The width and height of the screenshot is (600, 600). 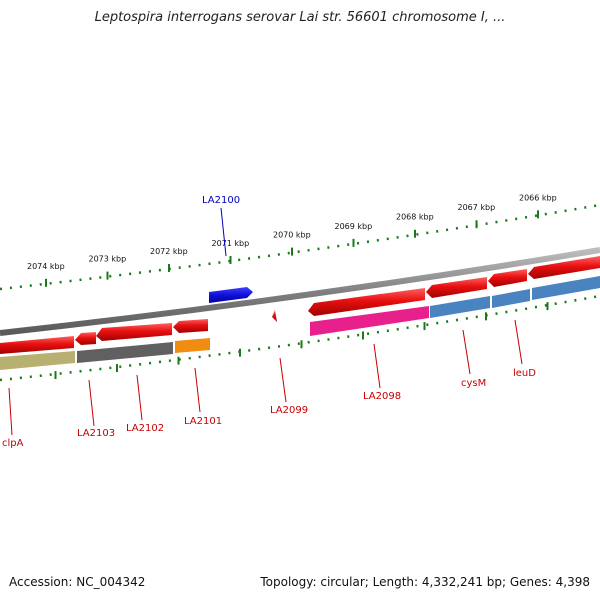 What do you see at coordinates (46, 266) in the screenshot?
I see `scale-label: 2074 kbp` at bounding box center [46, 266].